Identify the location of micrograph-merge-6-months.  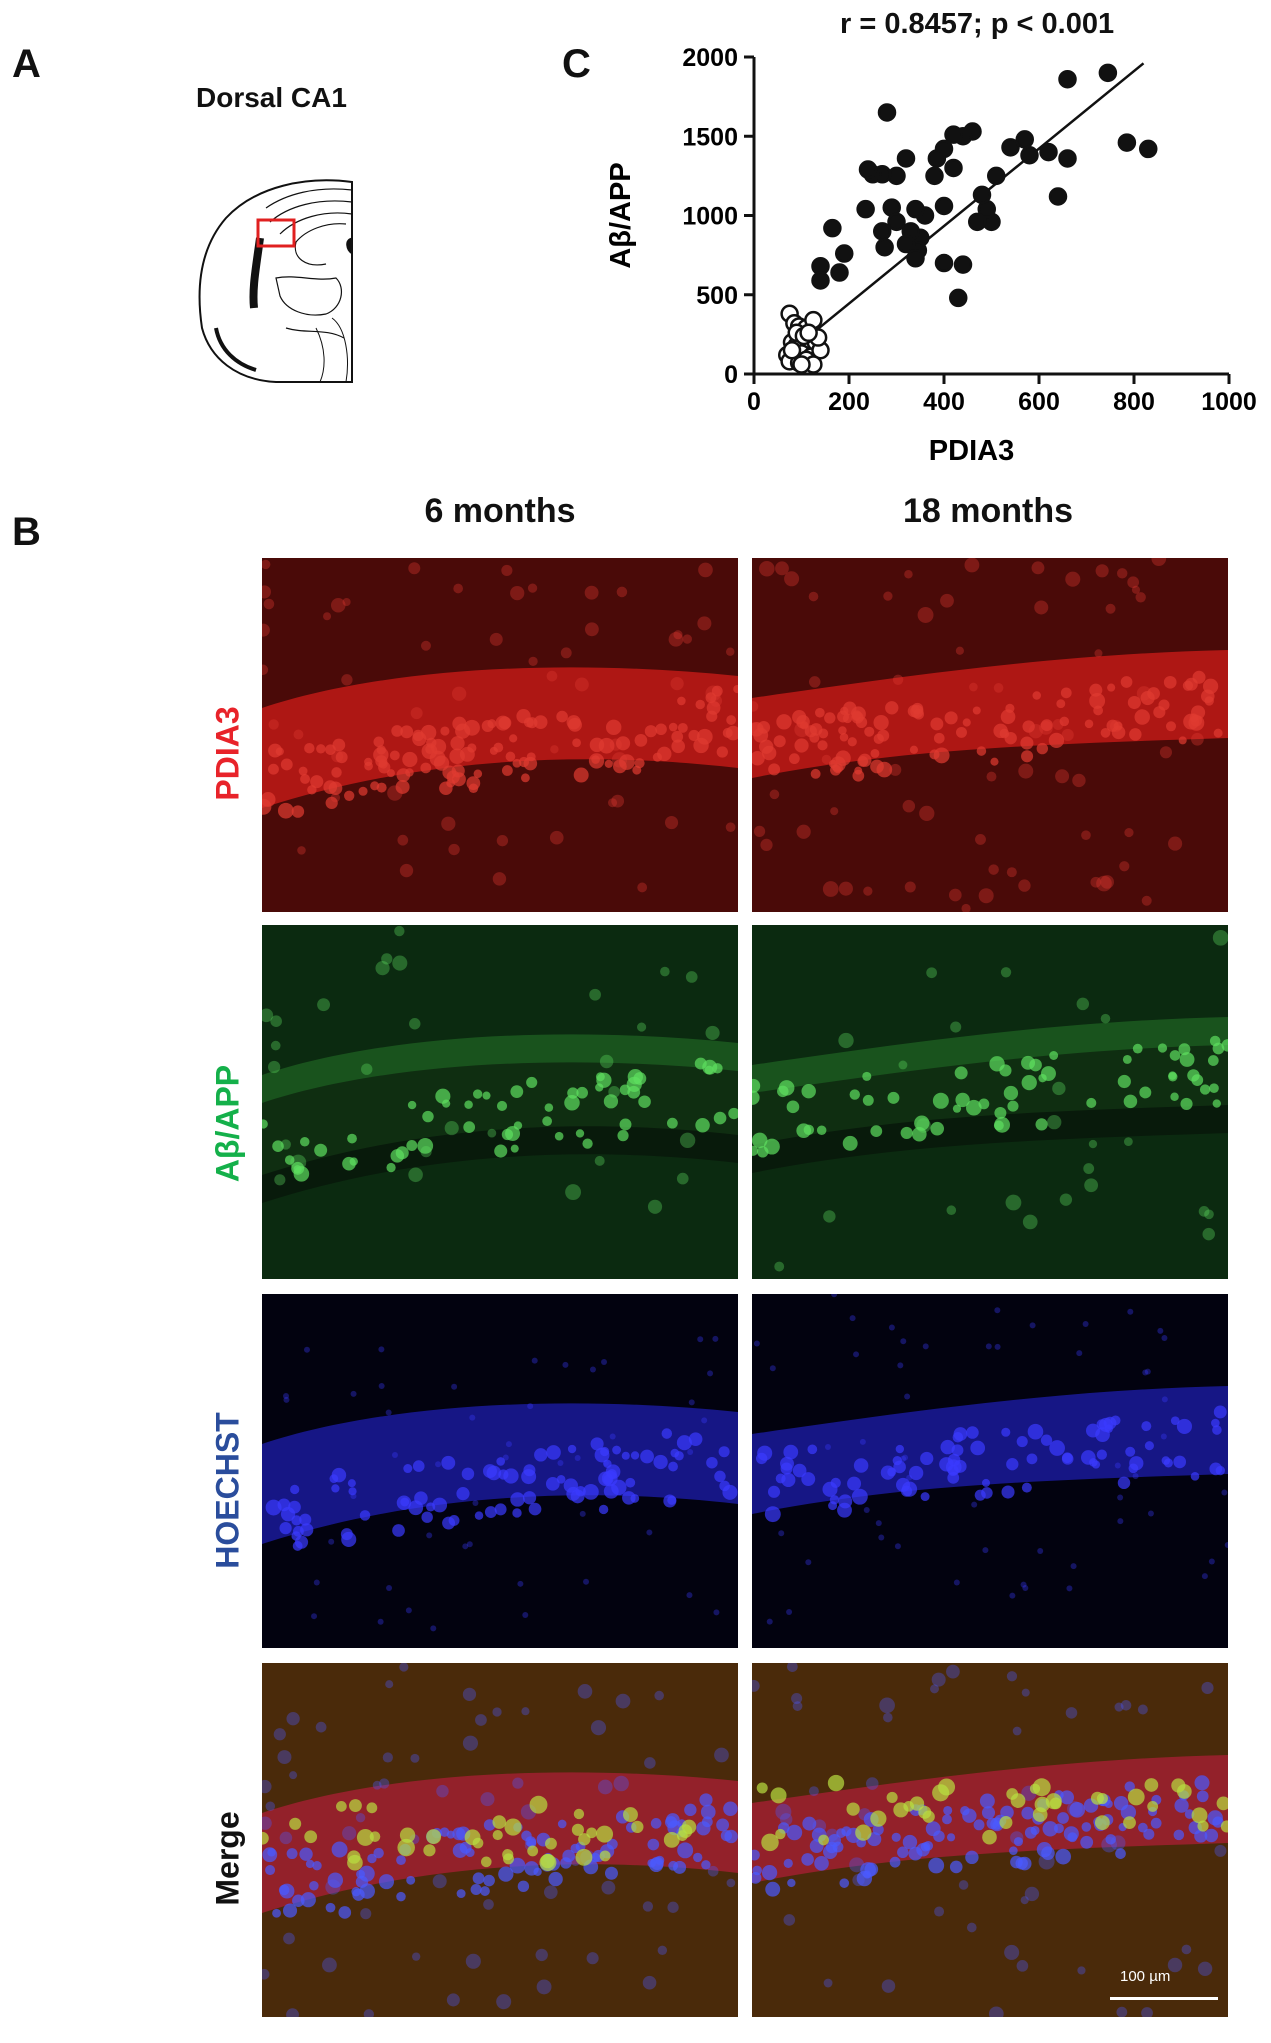
(500, 1840).